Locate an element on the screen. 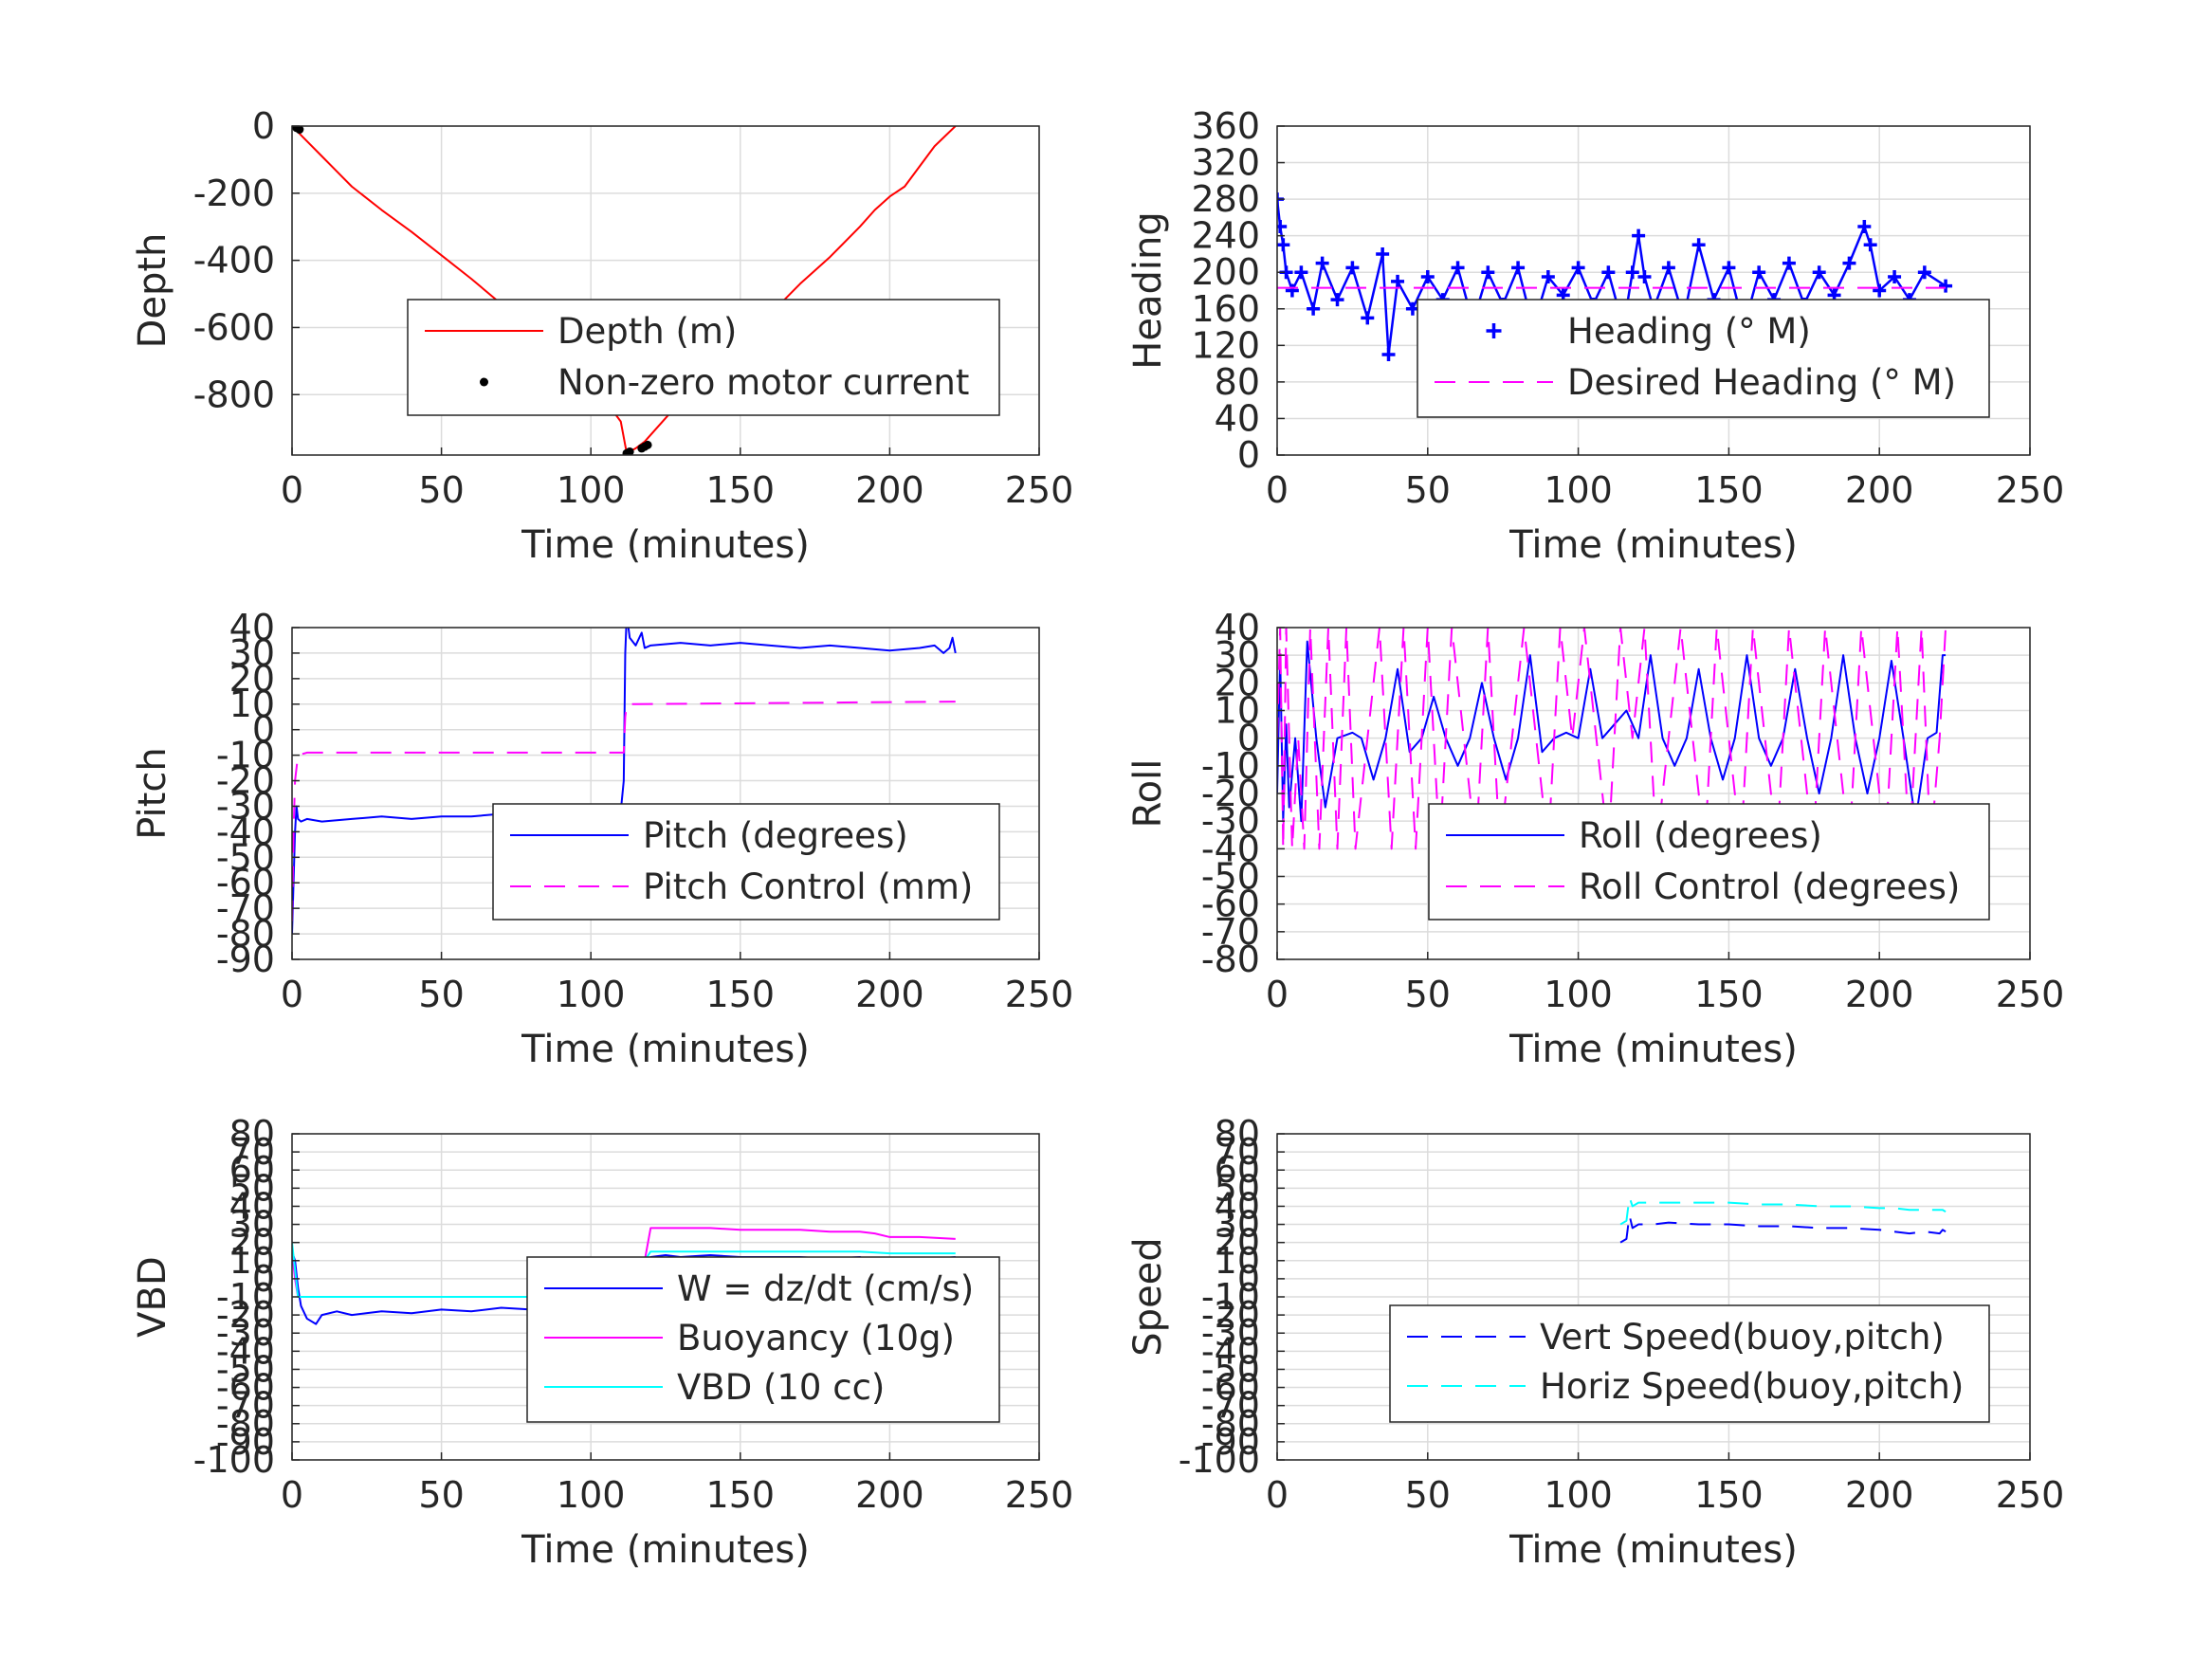 The image size is (2212, 1659). vbd-ytick-label: -90 is located at coordinates (245, 1442).